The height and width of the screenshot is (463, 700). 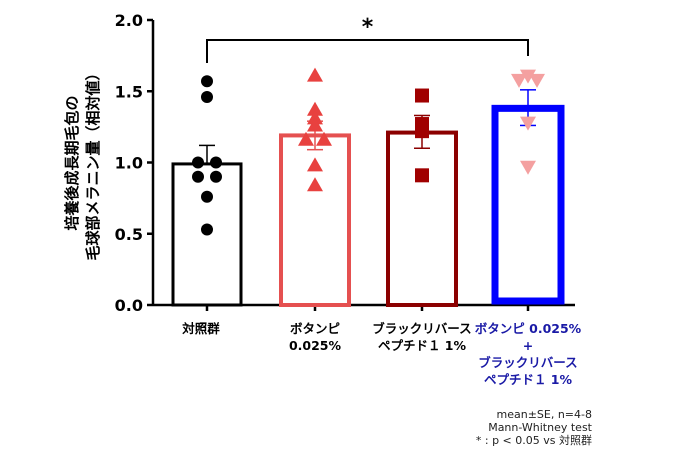 What do you see at coordinates (528, 345) in the screenshot?
I see `x-label-line: +` at bounding box center [528, 345].